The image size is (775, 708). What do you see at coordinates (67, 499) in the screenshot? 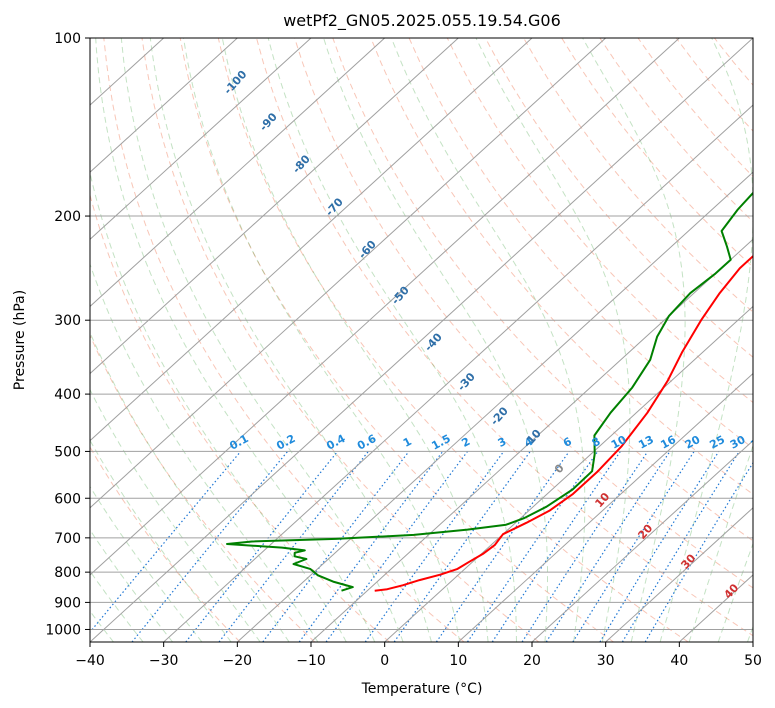
I see `y-tick-label: 600` at bounding box center [67, 499].